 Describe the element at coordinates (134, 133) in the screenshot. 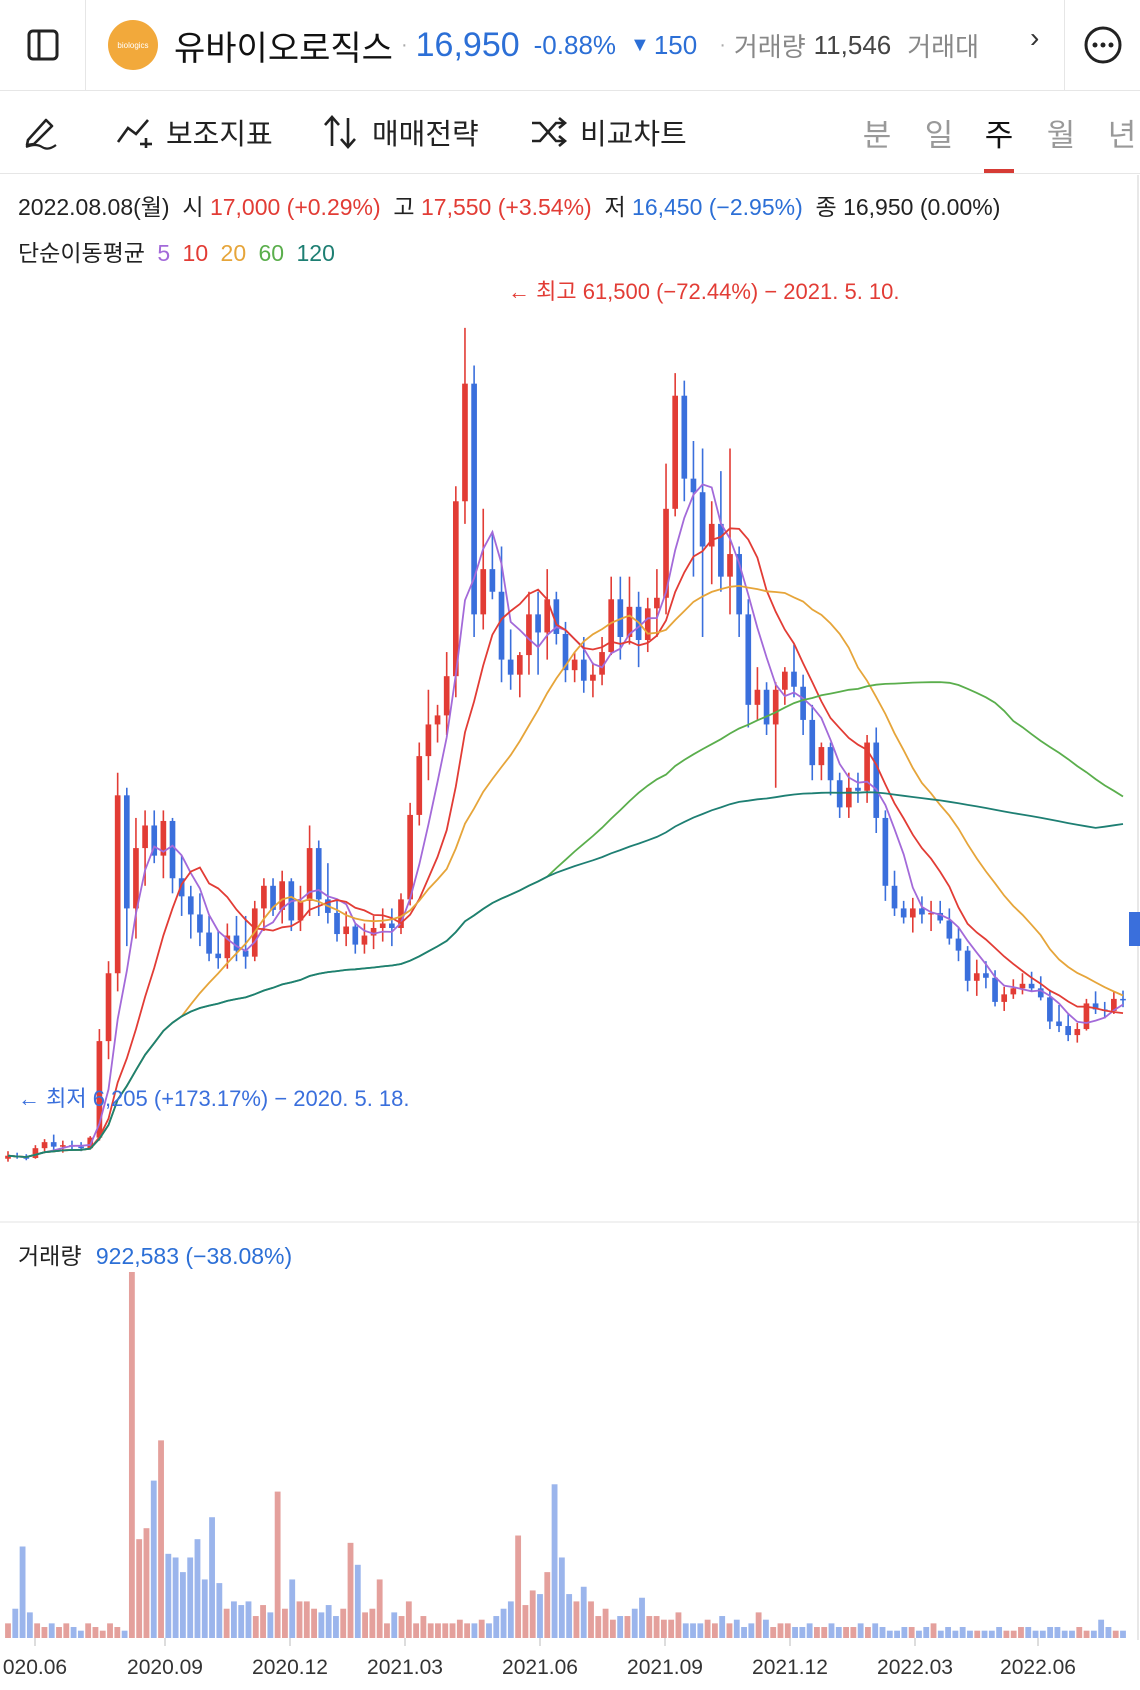

I see `indicator-icon` at that location.